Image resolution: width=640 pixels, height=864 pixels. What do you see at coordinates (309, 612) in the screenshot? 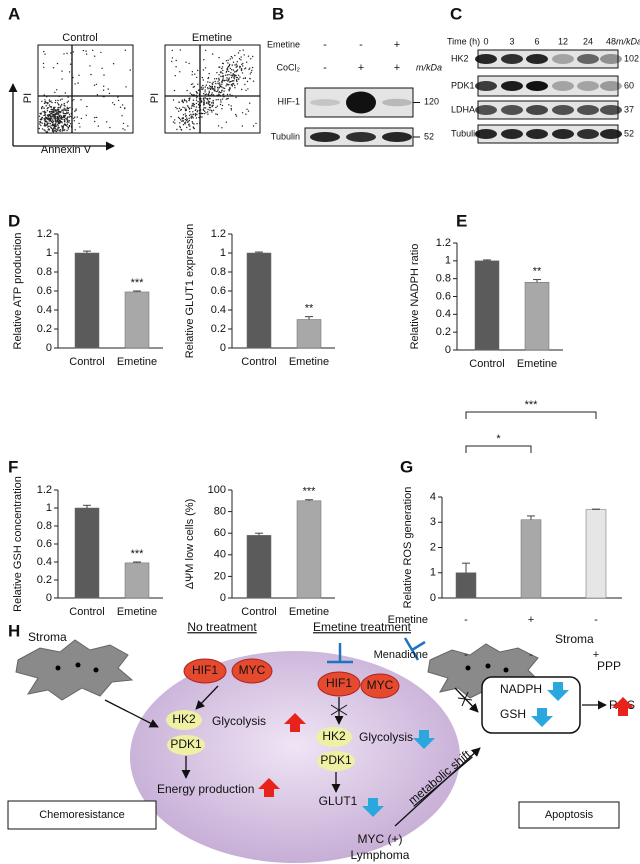
I see `x-tick-label: Emetine` at bounding box center [309, 612].